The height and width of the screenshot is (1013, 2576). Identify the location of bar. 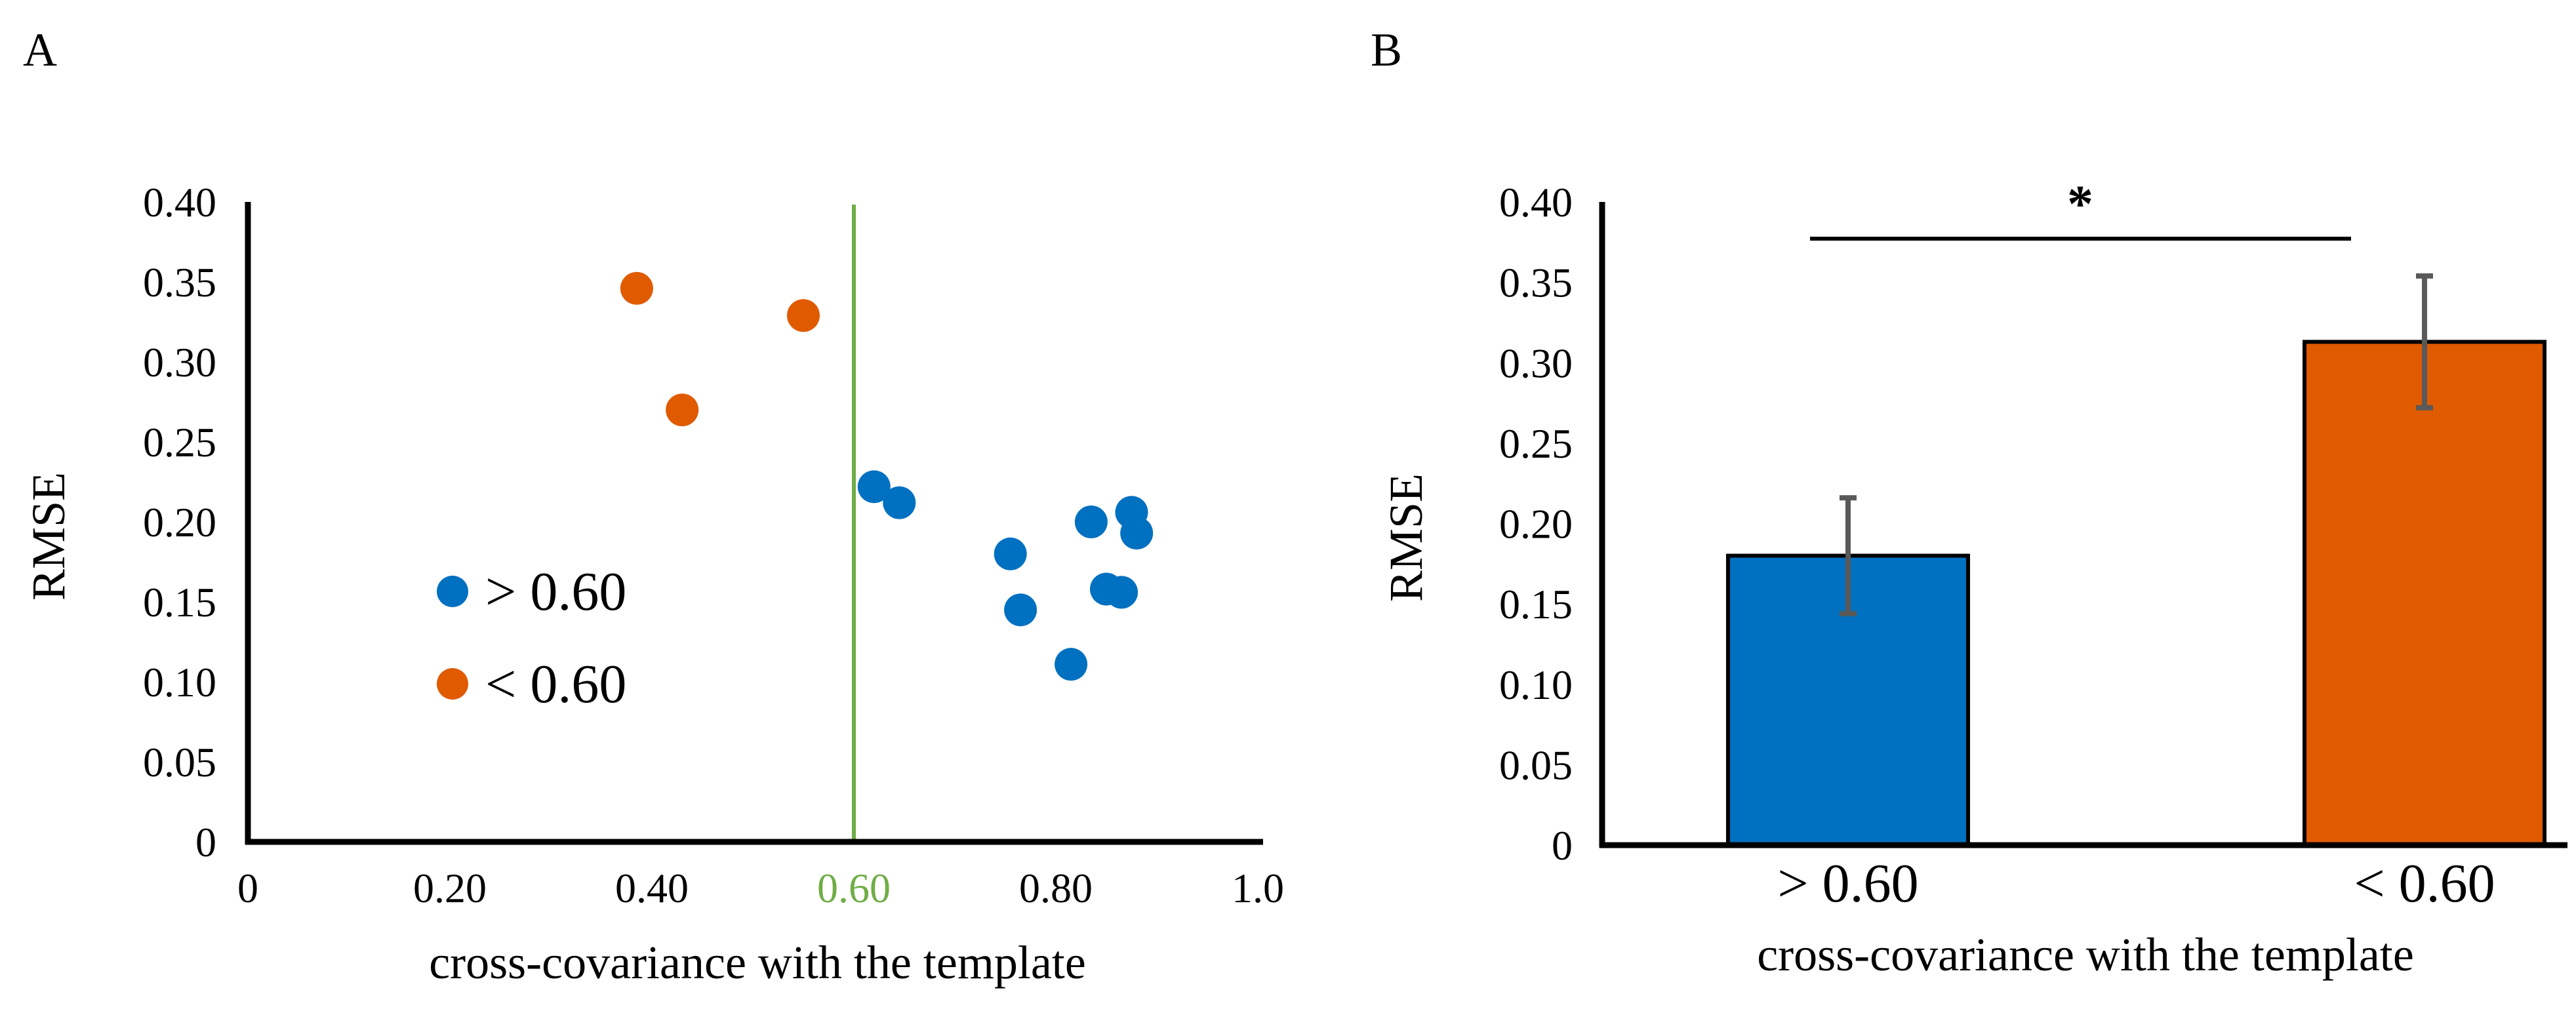
(2424, 593).